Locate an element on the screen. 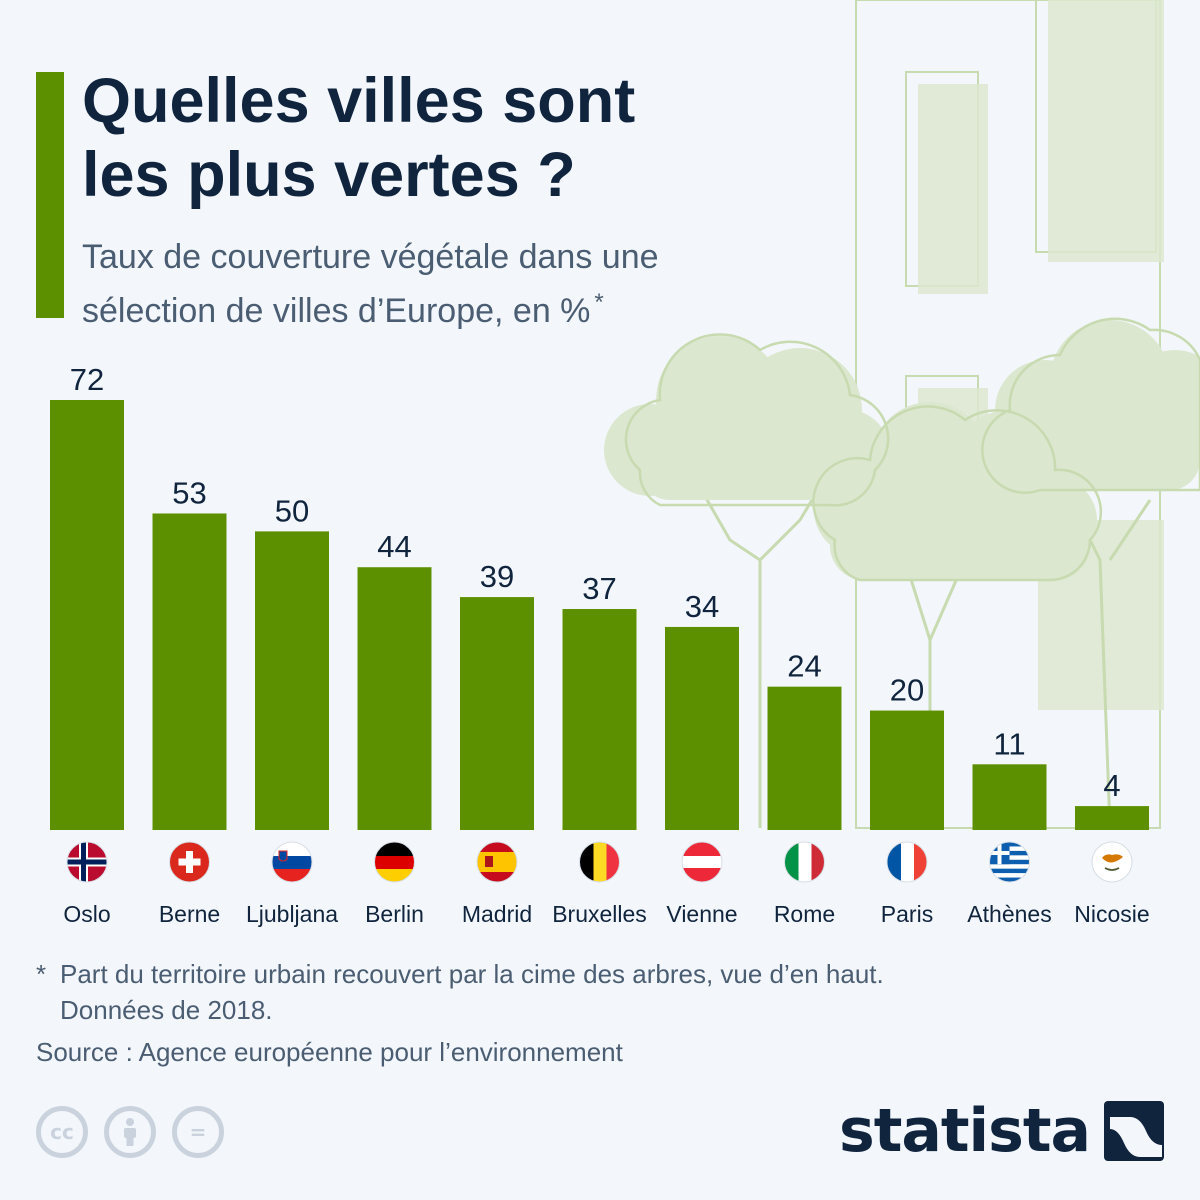  value-label-ljubljana: 50 is located at coordinates (292, 510).